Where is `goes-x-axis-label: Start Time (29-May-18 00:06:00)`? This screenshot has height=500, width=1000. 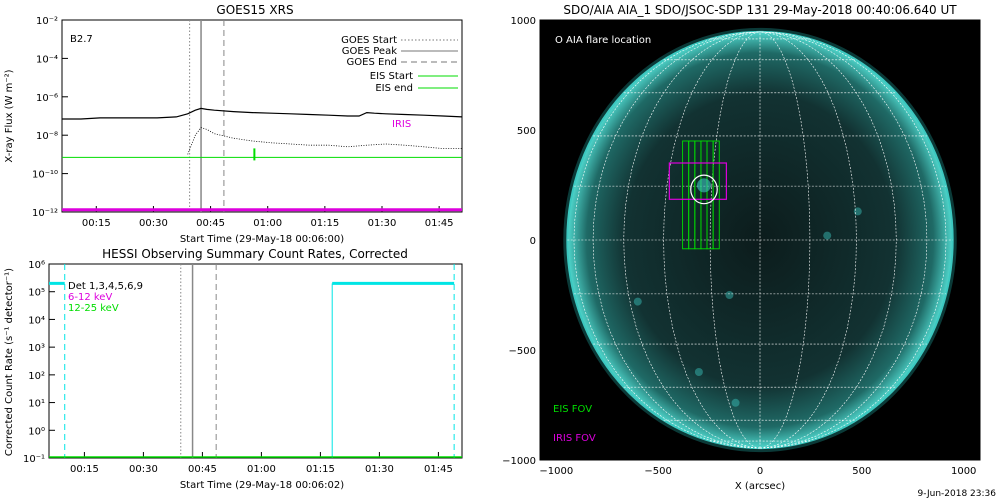
goes-x-axis-label: Start Time (29-May-18 00:06:00) is located at coordinates (262, 239).